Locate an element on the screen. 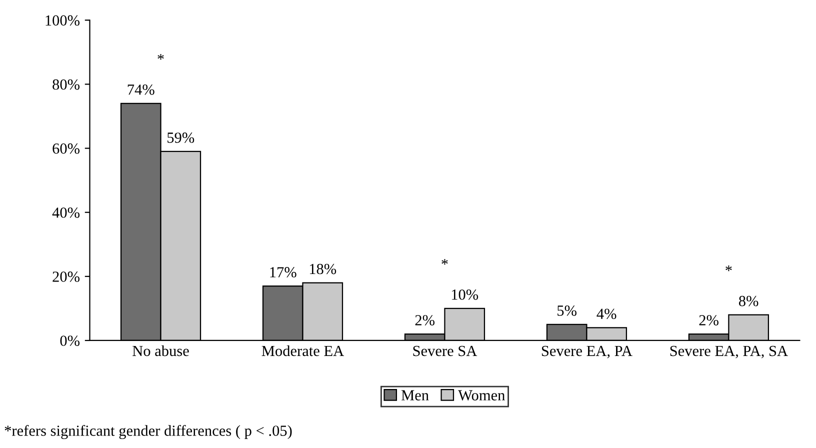 This screenshot has width=816, height=448. data-label: 59% is located at coordinates (181, 137).